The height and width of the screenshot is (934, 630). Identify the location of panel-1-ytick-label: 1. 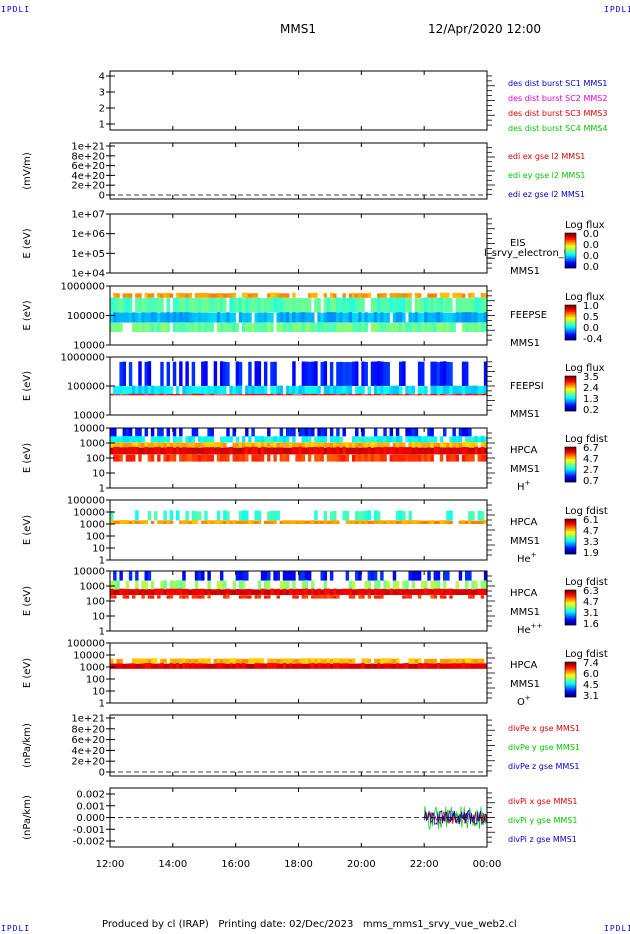
(102, 125).